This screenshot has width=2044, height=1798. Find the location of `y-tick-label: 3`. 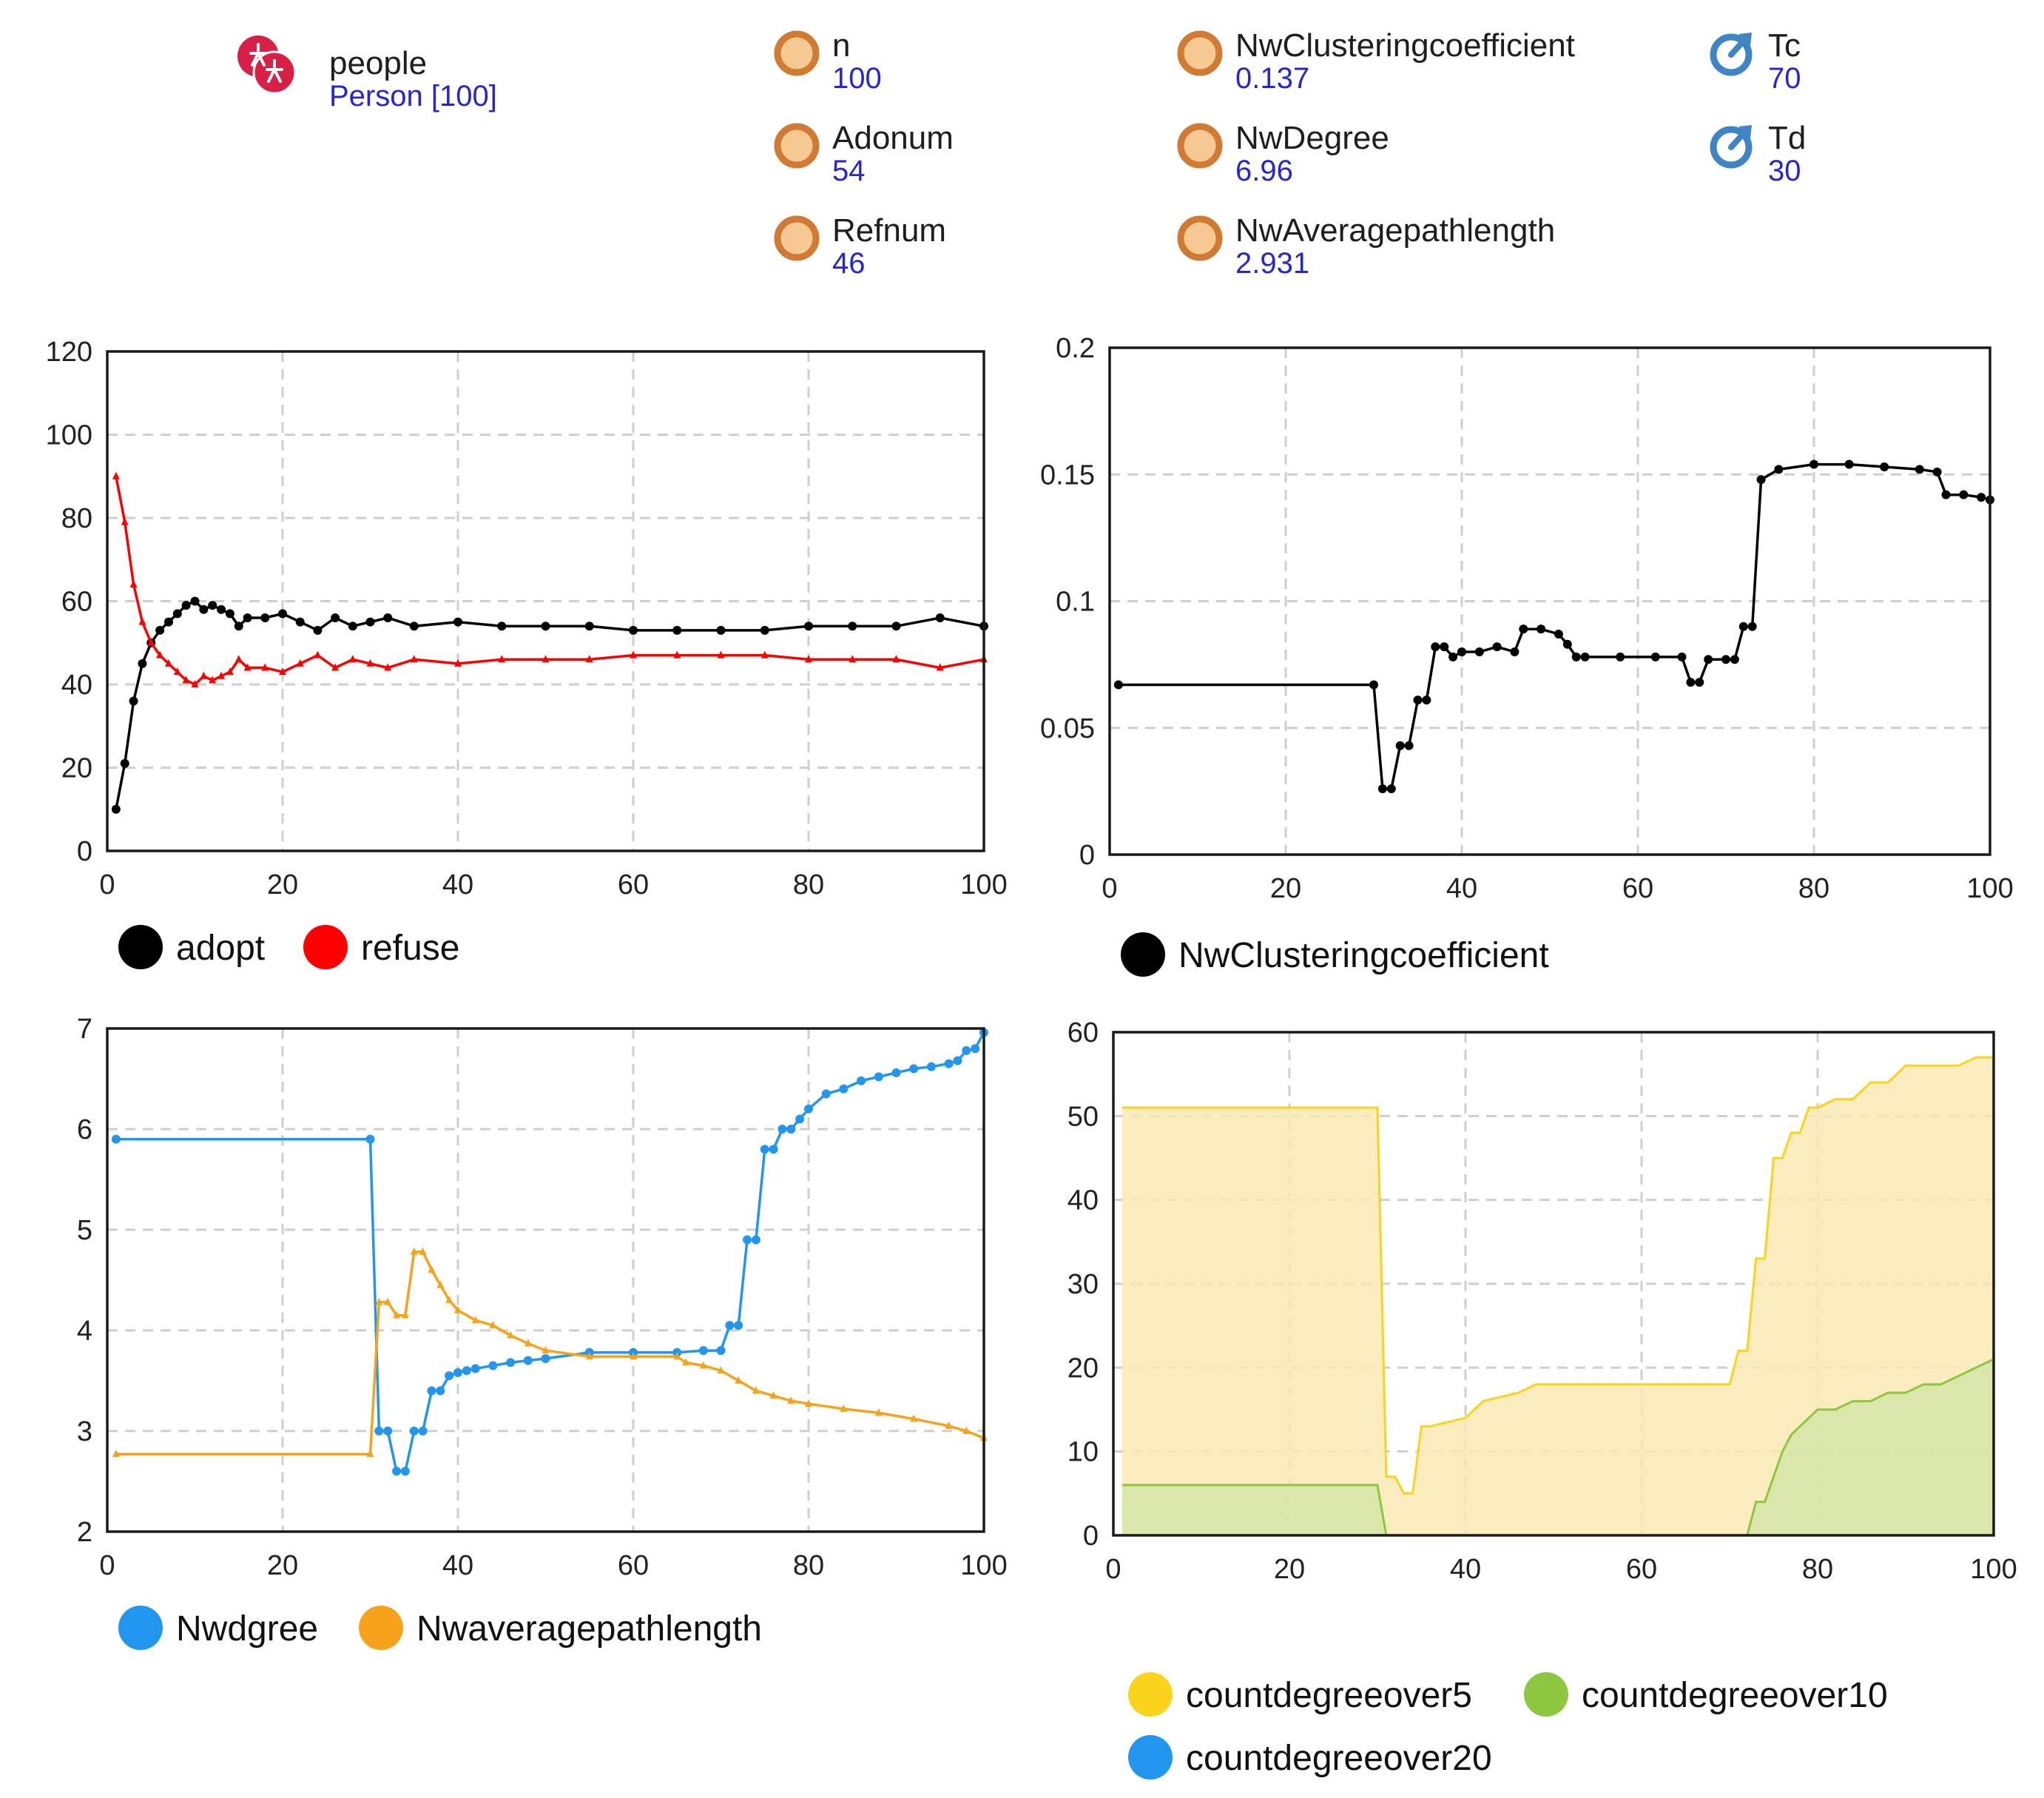

y-tick-label: 3 is located at coordinates (84, 1431).